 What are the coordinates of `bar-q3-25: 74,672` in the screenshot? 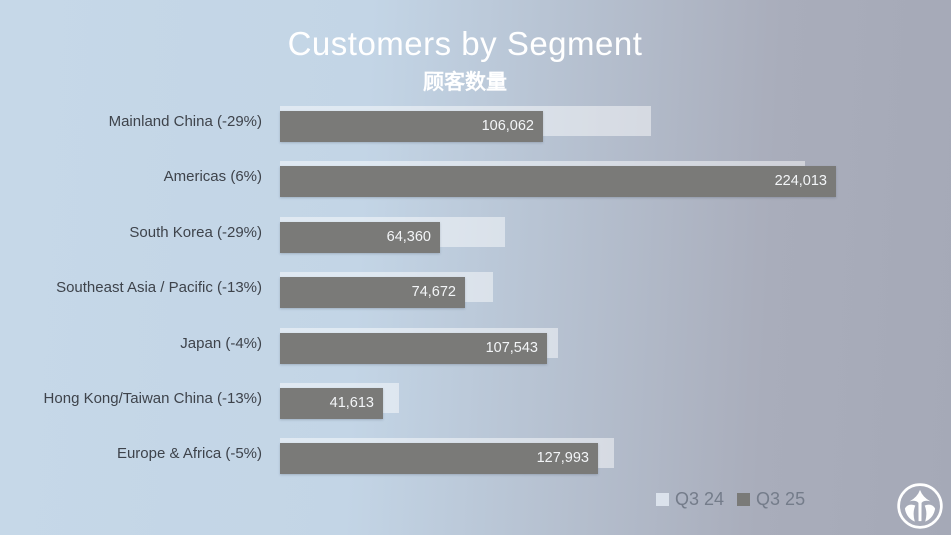 It's located at (372, 293).